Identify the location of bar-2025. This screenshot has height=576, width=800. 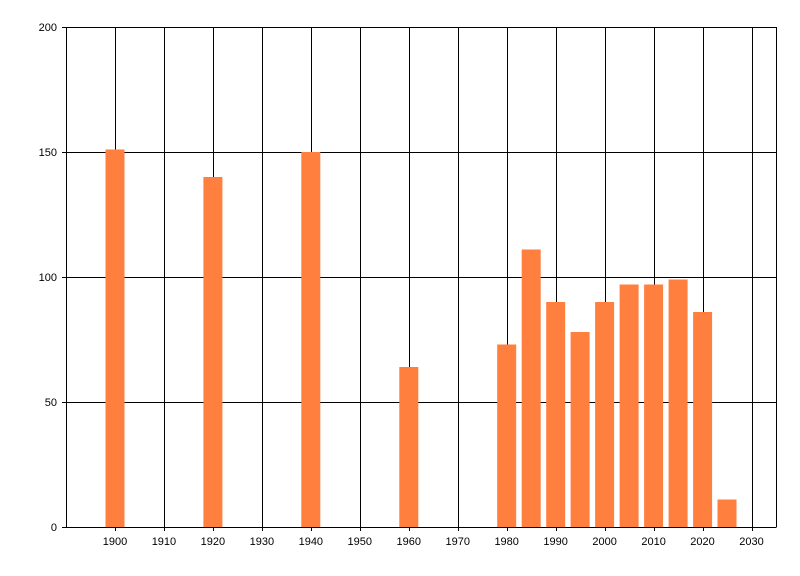
(727, 513).